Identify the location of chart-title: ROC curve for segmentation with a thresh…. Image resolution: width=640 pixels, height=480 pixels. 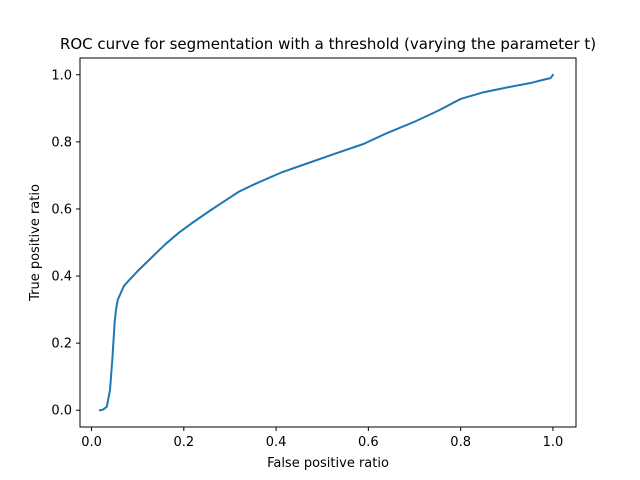
(328, 44).